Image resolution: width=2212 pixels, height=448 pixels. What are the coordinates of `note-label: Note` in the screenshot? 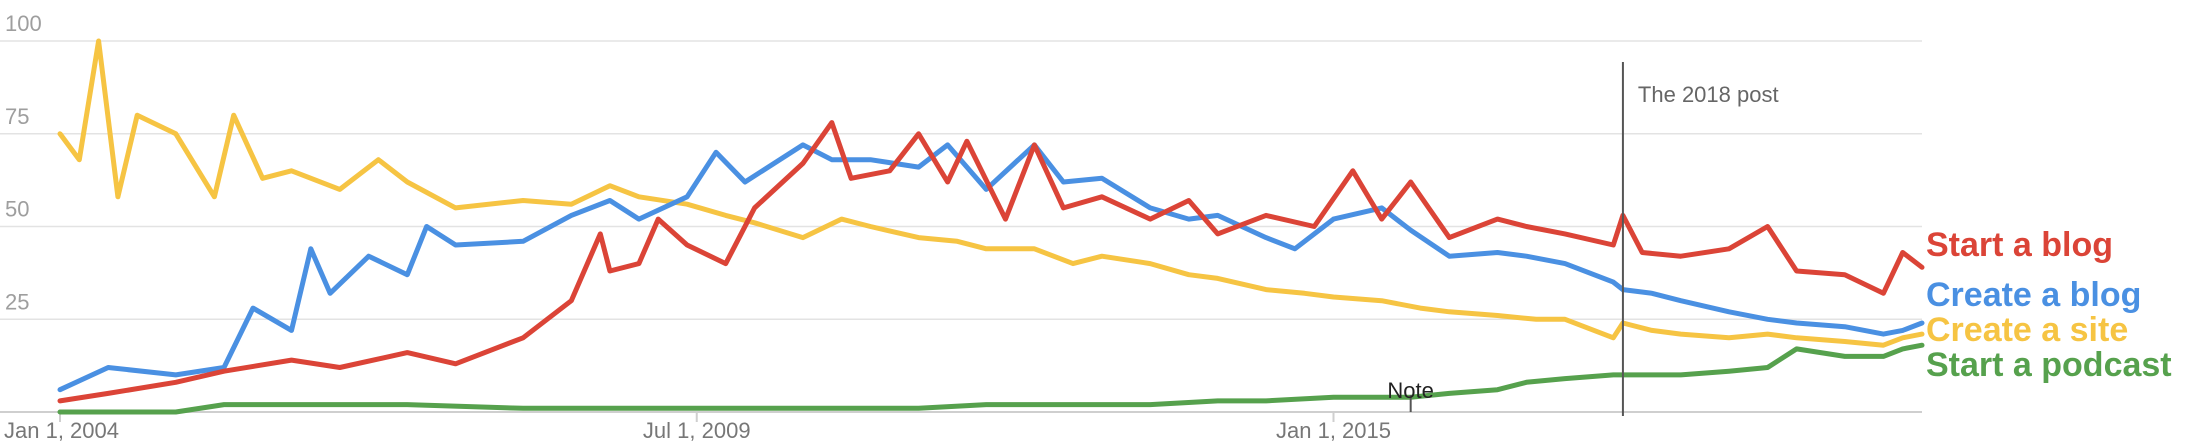 It's located at (1410, 390).